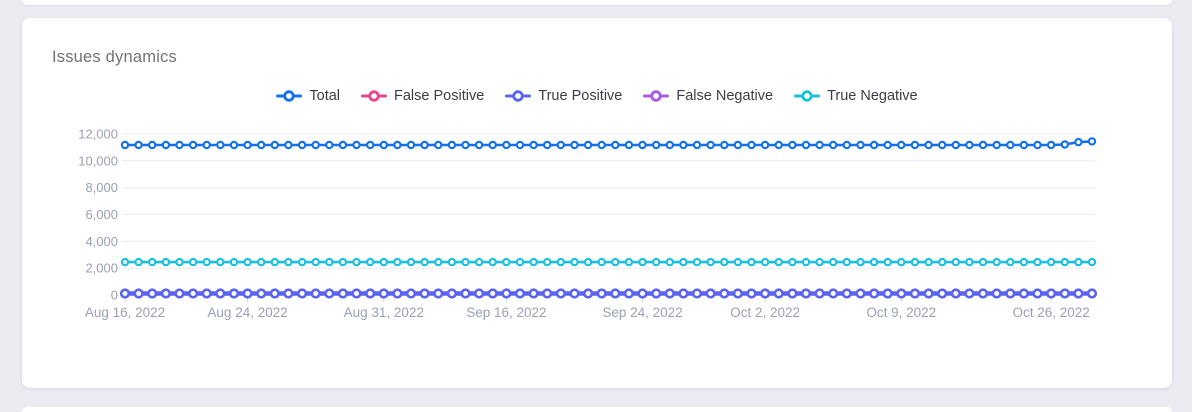  Describe the element at coordinates (608, 262) in the screenshot. I see `series-true-negative` at that location.